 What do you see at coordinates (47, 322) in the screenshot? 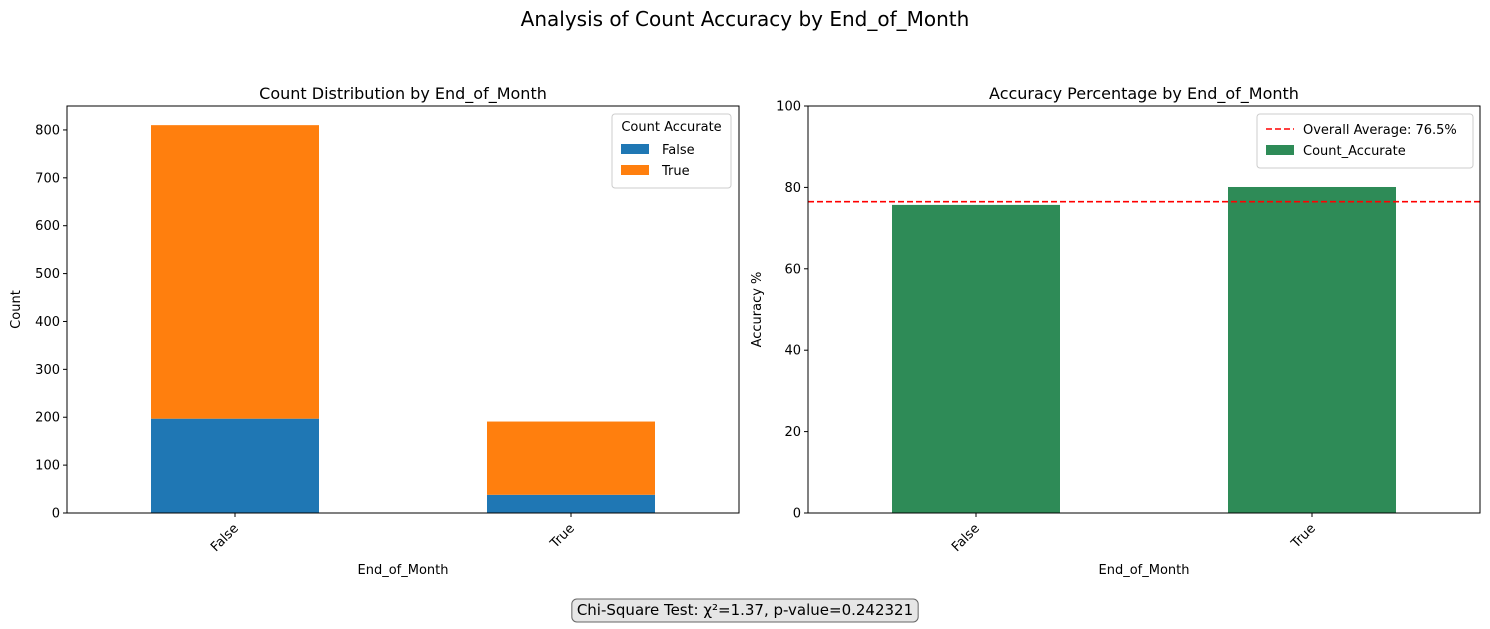
I see `y-tick-label: 400` at bounding box center [47, 322].